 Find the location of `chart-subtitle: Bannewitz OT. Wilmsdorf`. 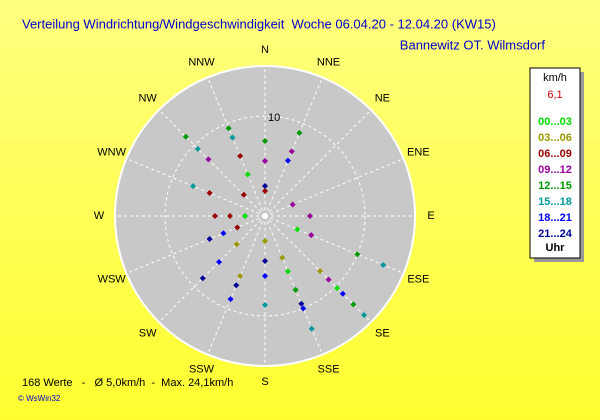

chart-subtitle: Bannewitz OT. Wilmsdorf is located at coordinates (473, 44).